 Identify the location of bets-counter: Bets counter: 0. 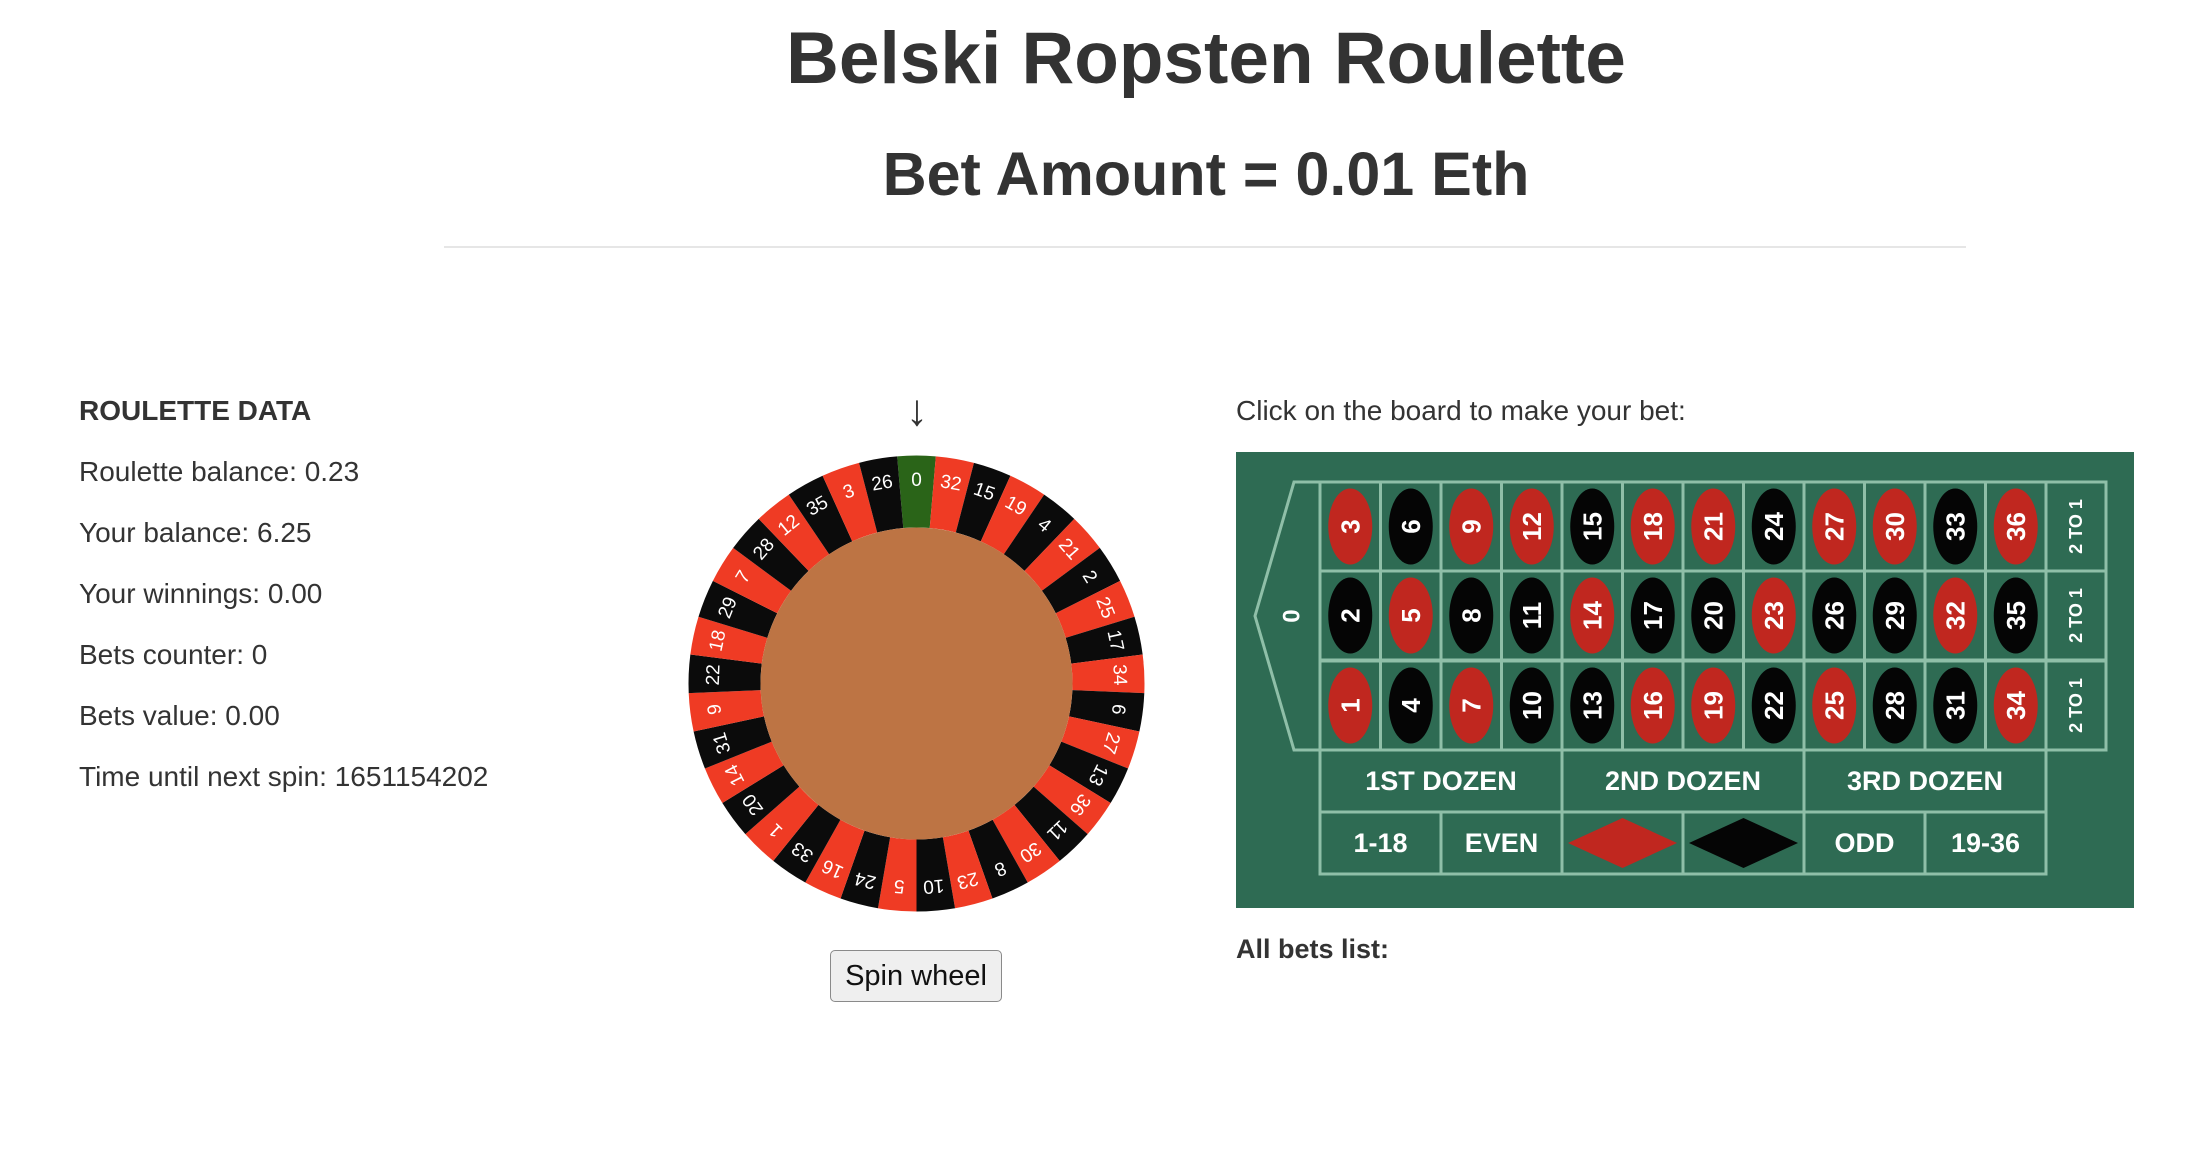
(173, 654).